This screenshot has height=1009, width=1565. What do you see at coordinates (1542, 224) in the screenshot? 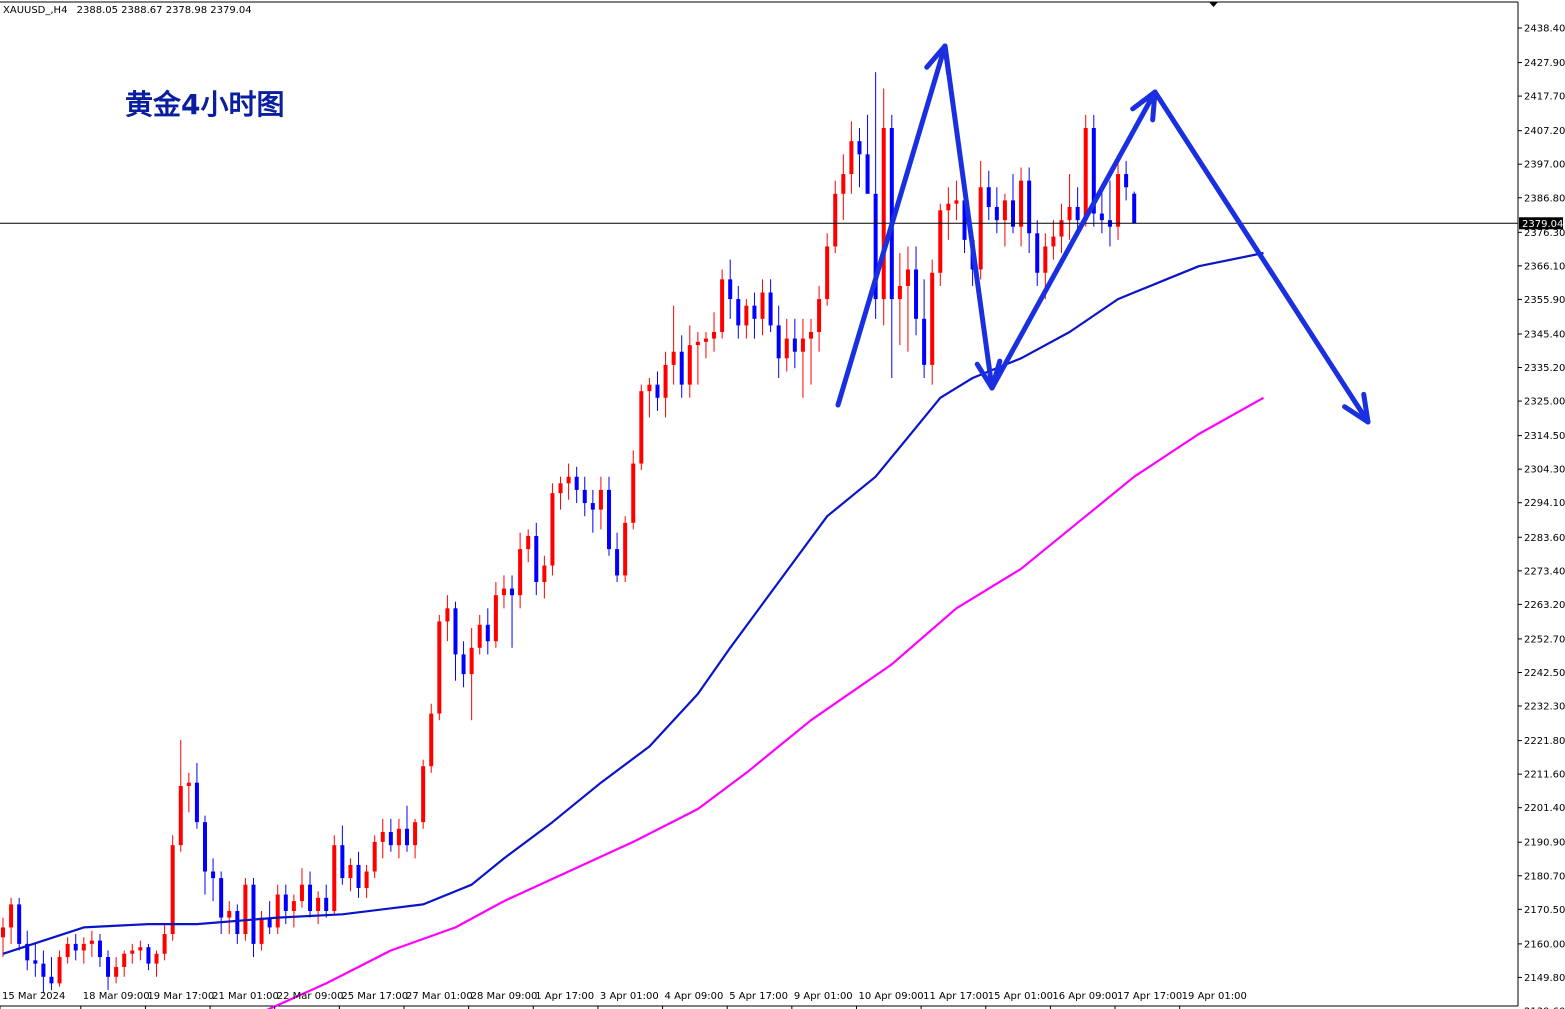
I see `current-price-label: 2379.04` at bounding box center [1542, 224].